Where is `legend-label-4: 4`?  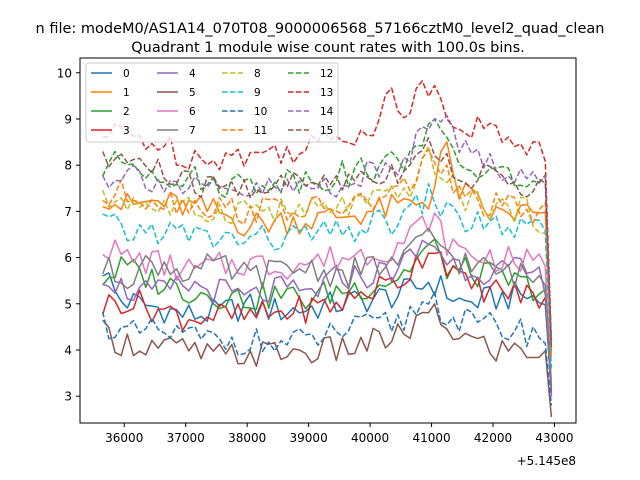 legend-label-4: 4 is located at coordinates (192, 74).